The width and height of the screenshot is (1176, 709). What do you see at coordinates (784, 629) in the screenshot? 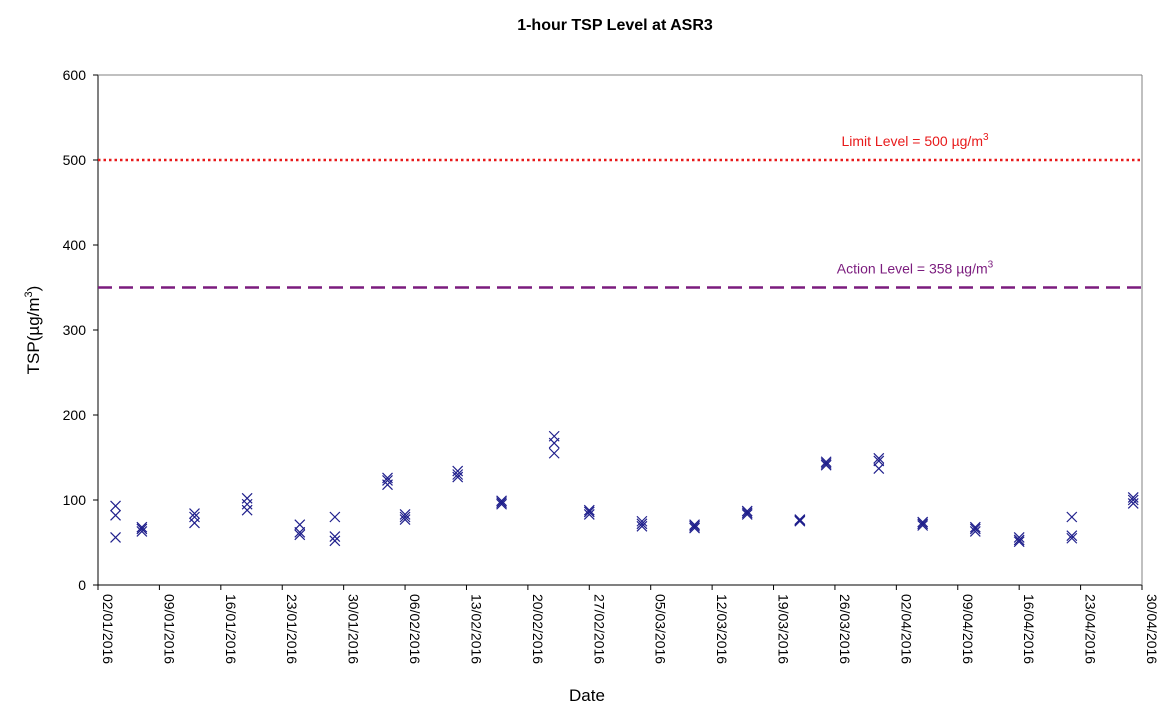
I see `x-tick-label: 19/03/2016` at bounding box center [784, 629].